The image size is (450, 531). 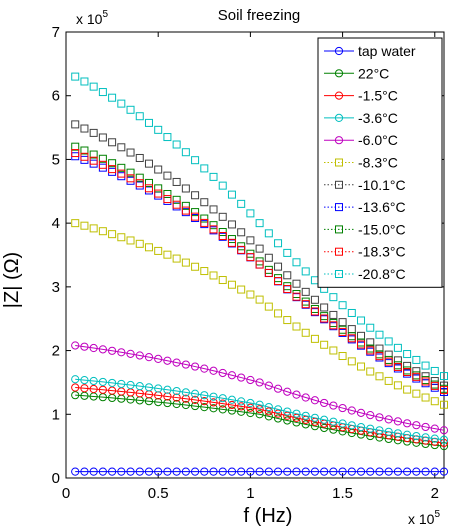 I want to click on y-tick-label: 3, so click(x=56, y=287).